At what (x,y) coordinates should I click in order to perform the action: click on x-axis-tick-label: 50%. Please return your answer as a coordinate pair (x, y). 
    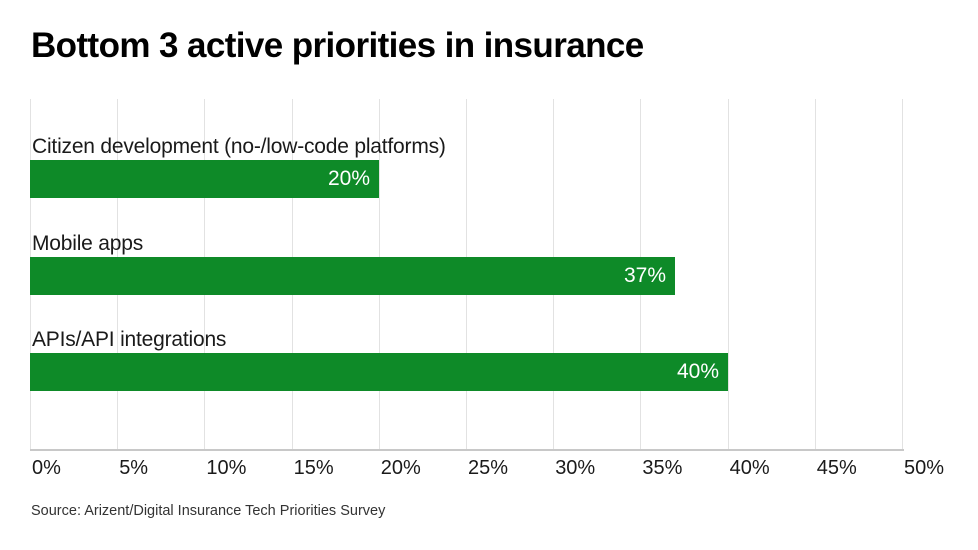
    Looking at the image, I should click on (924, 468).